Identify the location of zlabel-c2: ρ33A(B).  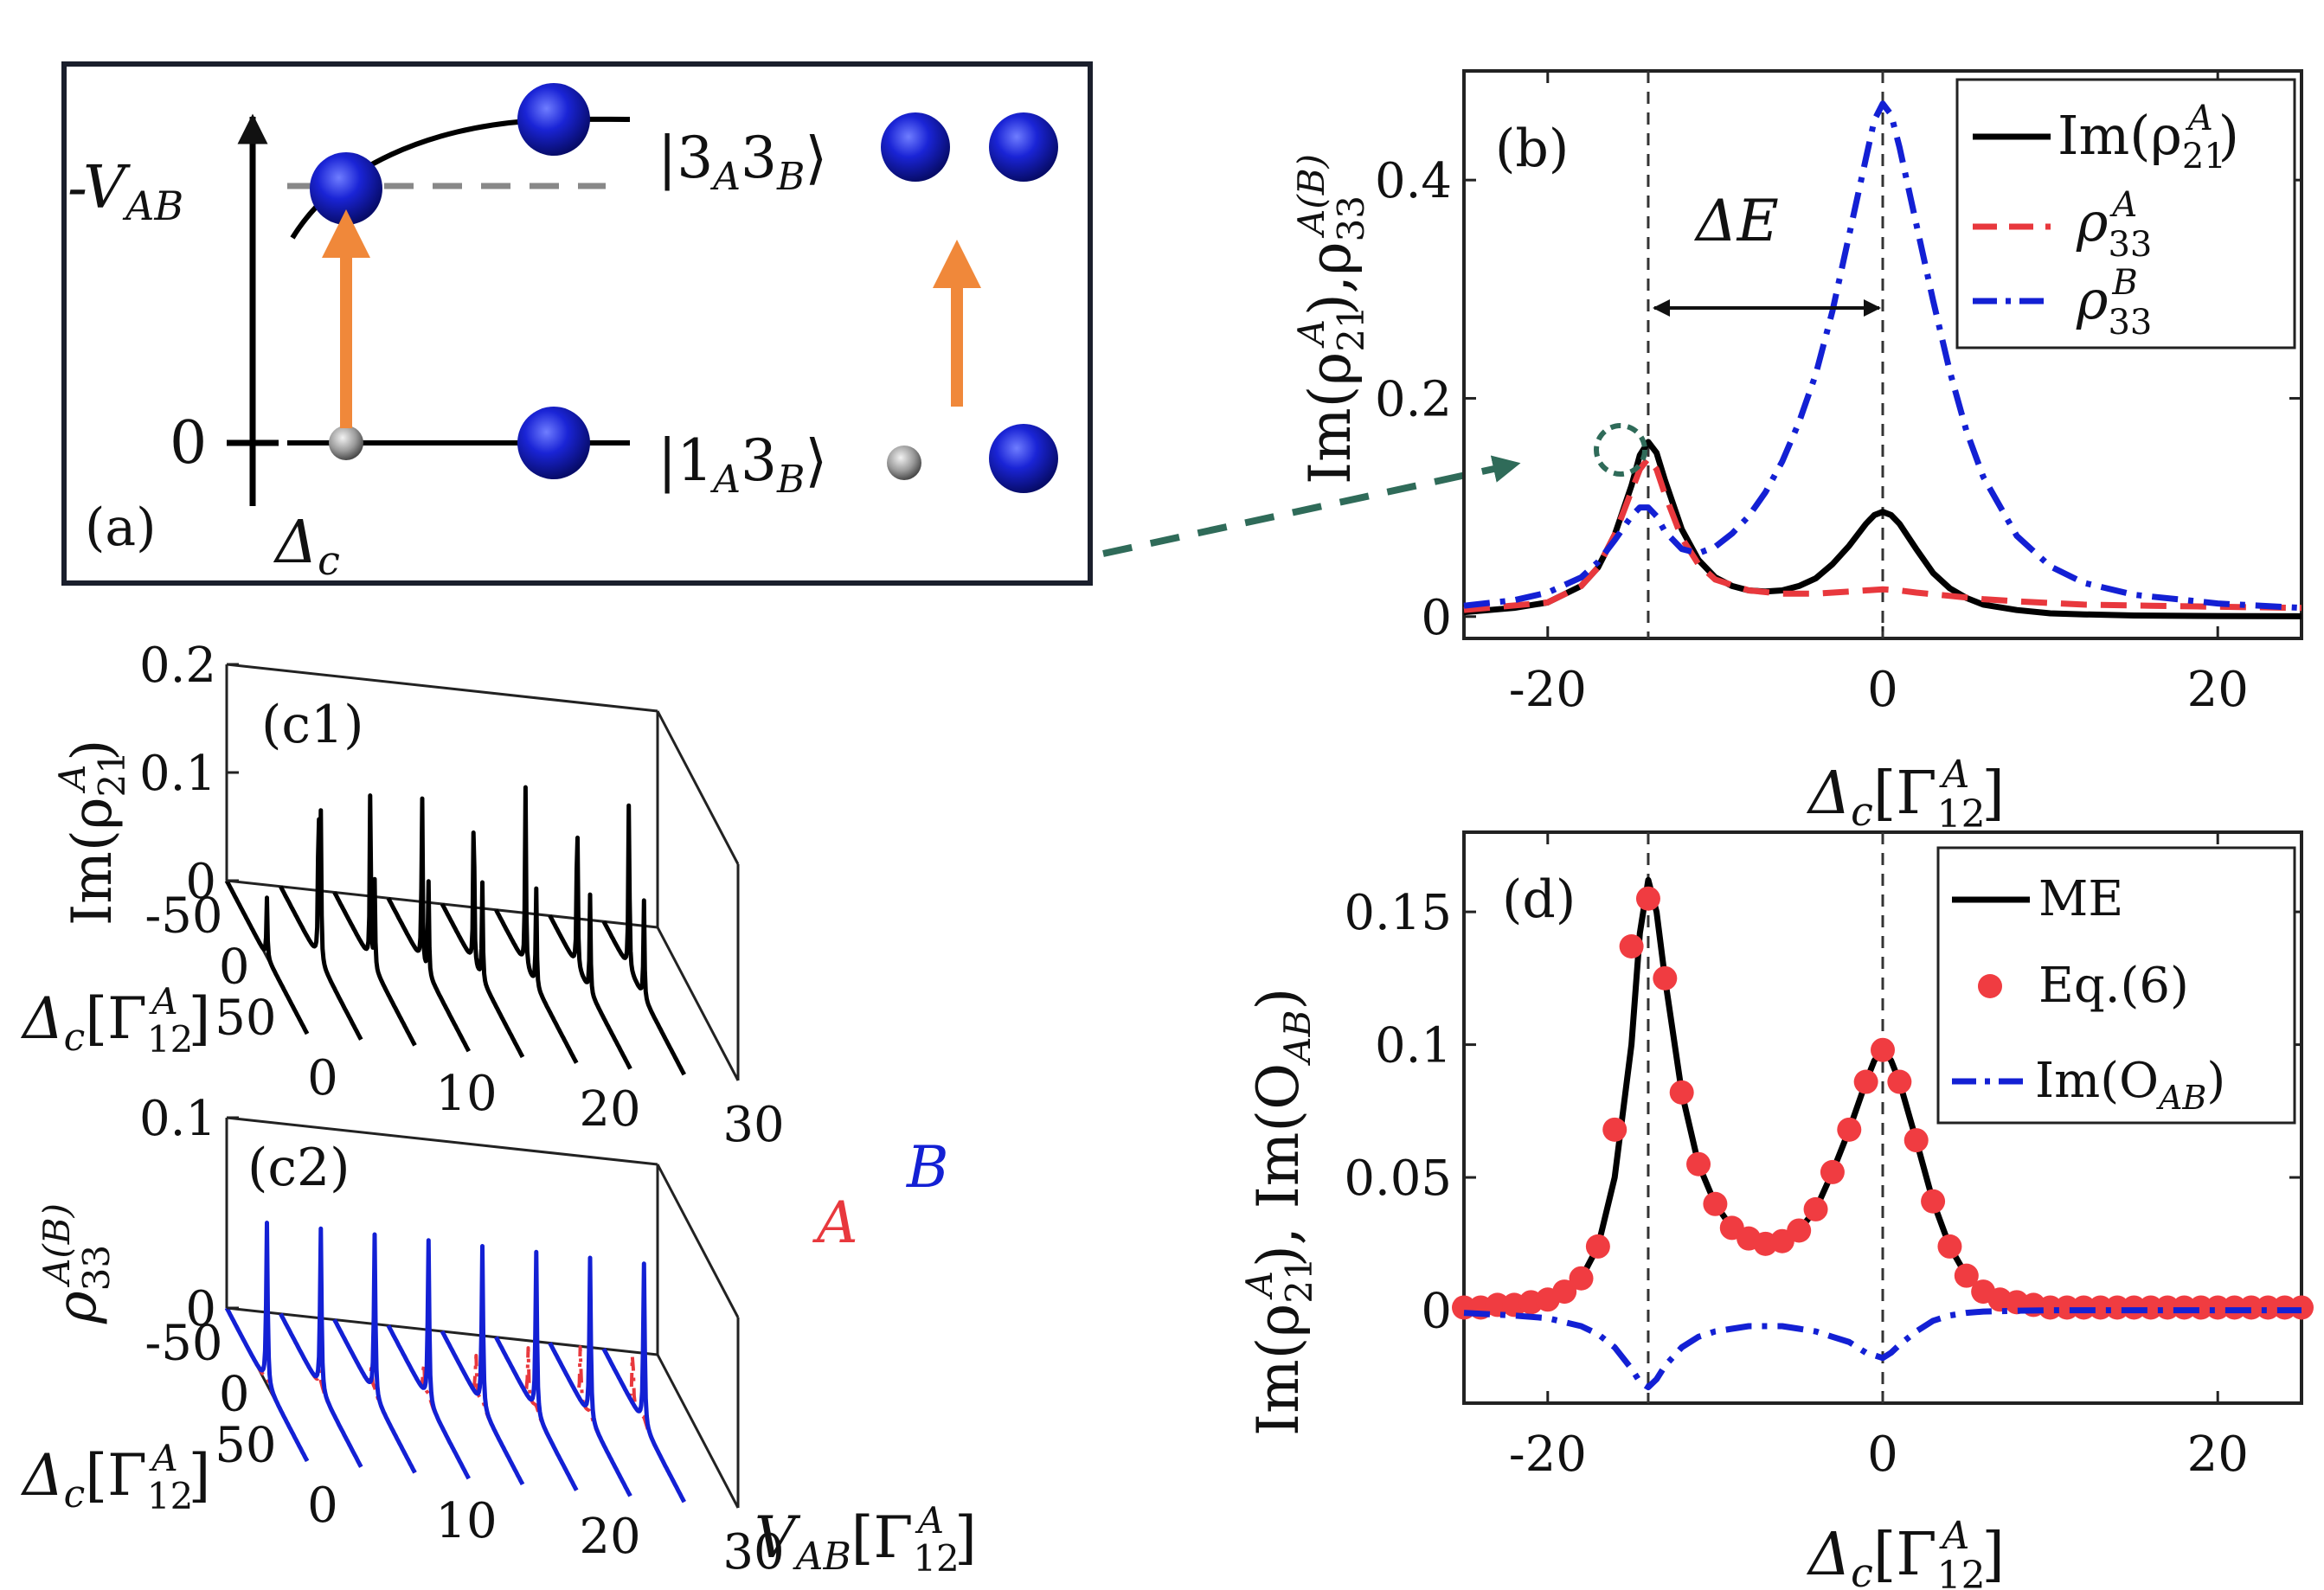
(76, 1263).